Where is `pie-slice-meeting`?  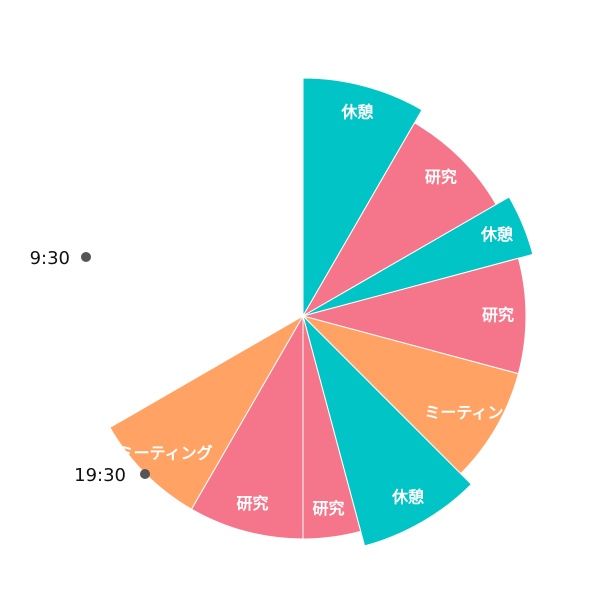
pie-slice-meeting is located at coordinates (410, 395).